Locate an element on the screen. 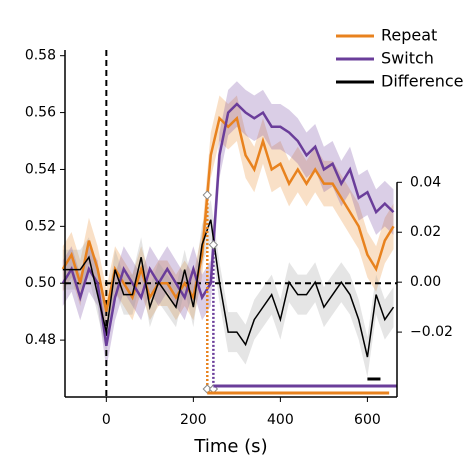  y-tick-label: 0.48 is located at coordinates (40, 340).